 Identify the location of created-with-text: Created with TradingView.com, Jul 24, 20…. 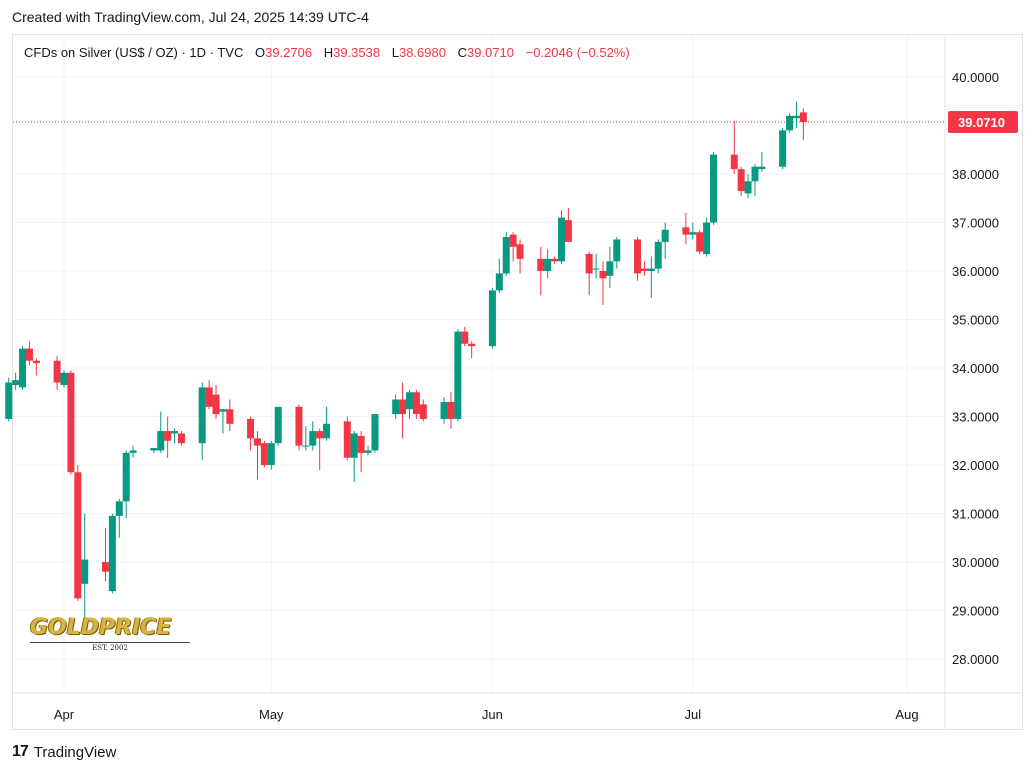
(190, 17).